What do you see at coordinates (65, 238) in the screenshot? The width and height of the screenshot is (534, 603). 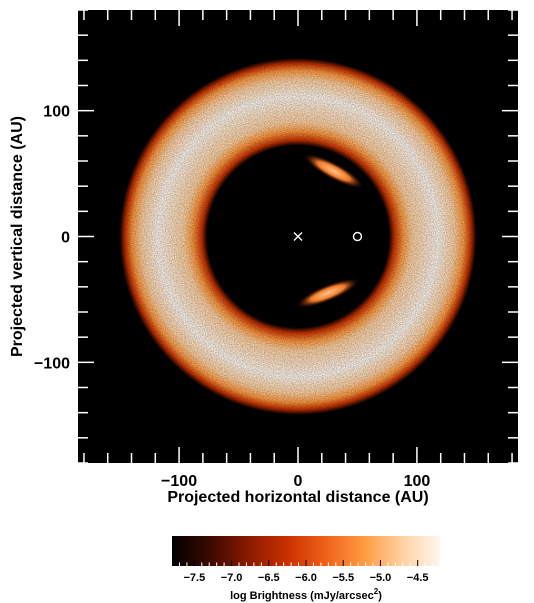 I see `y-tick-label: 0` at bounding box center [65, 238].